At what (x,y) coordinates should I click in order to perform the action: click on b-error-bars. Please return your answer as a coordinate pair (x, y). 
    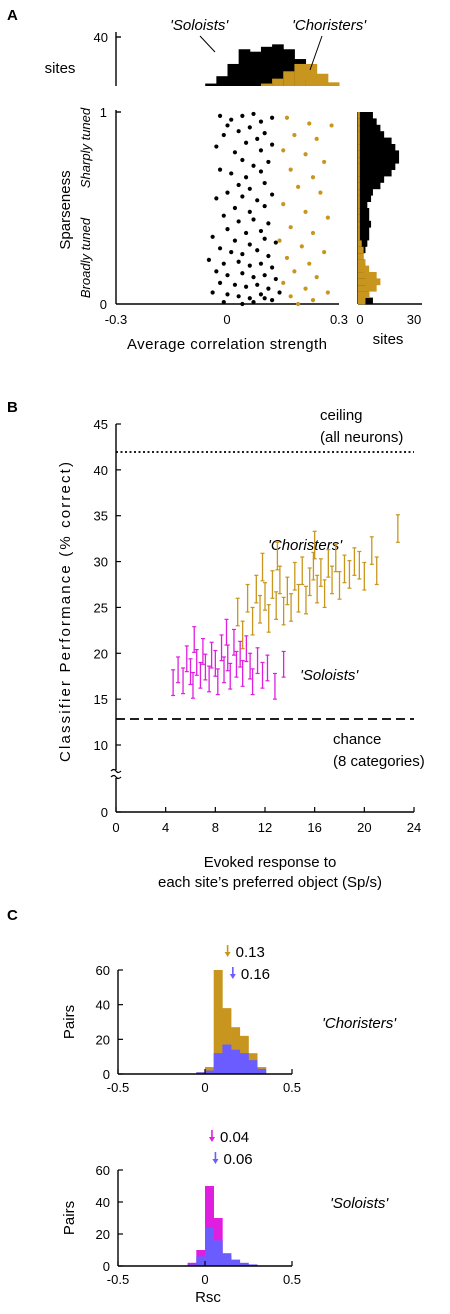
    Looking at the image, I should click on (285, 607).